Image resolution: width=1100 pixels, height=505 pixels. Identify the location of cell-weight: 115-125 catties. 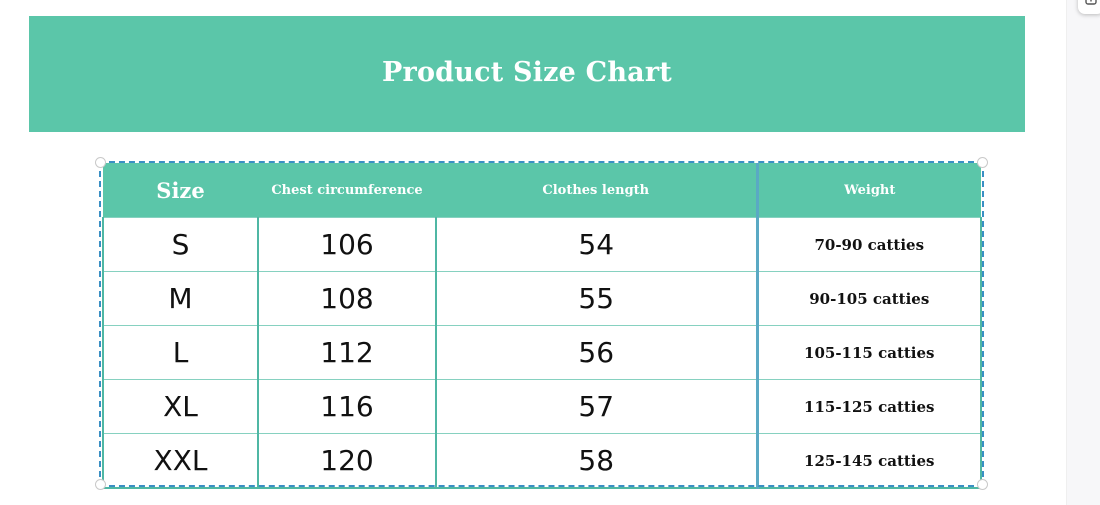
(868, 406).